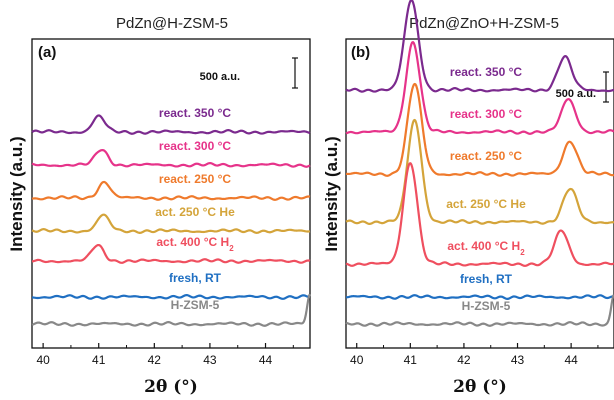 The image size is (614, 400). I want to click on panel-a-xlabel: 2θ (°), so click(171, 387).